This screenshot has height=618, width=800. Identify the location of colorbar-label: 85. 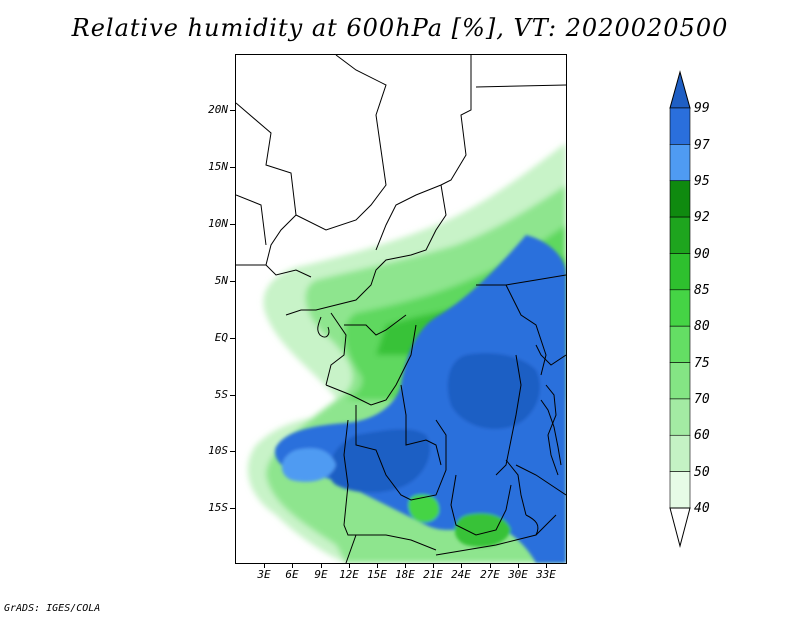
(702, 290).